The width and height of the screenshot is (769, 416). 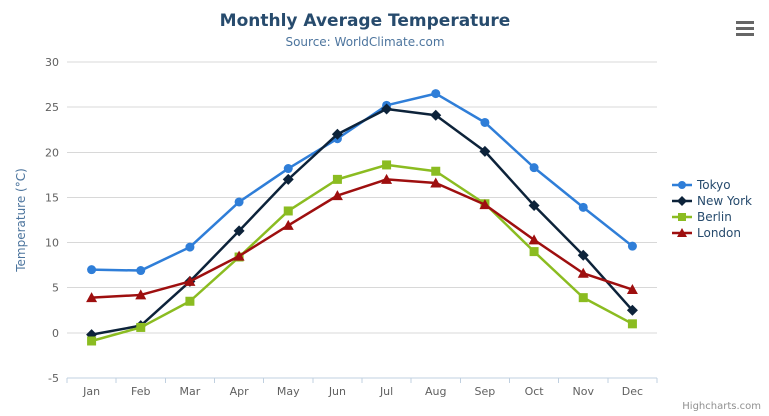 What do you see at coordinates (365, 42) in the screenshot?
I see `chart-subtitle: Source: WorldClimate.com` at bounding box center [365, 42].